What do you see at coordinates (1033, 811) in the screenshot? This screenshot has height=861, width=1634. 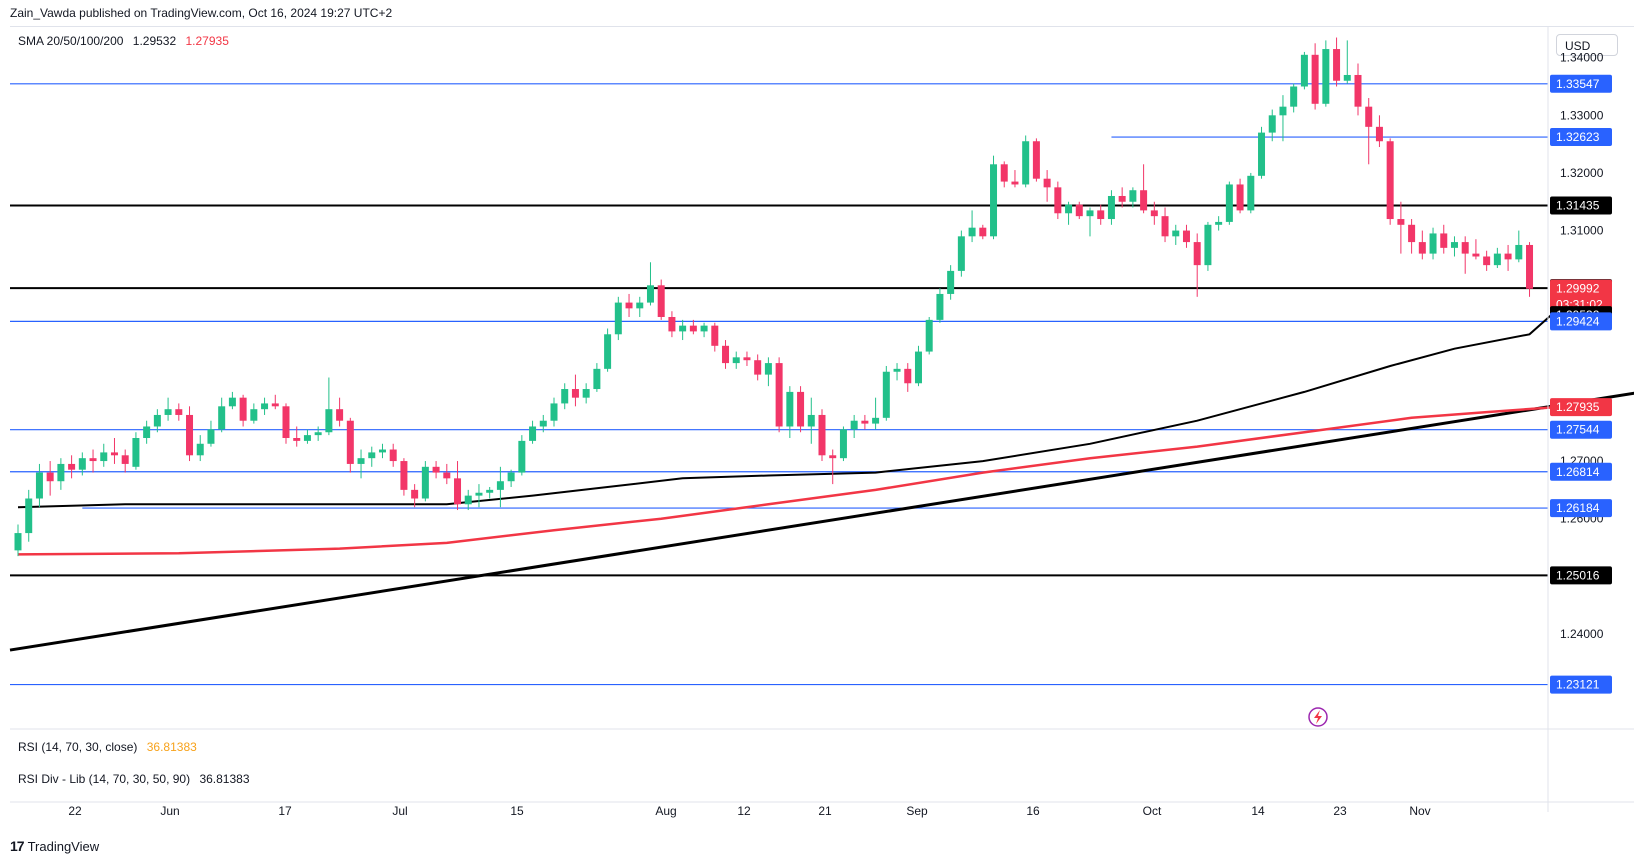 I see `time-tick-label: 16` at bounding box center [1033, 811].